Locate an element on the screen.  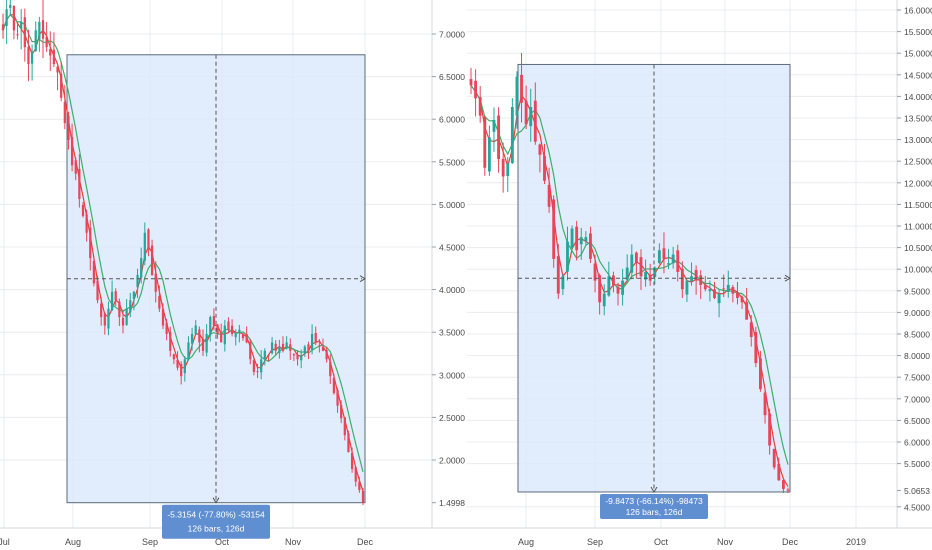
price-tick-label: 15.0000 is located at coordinates (918, 54).